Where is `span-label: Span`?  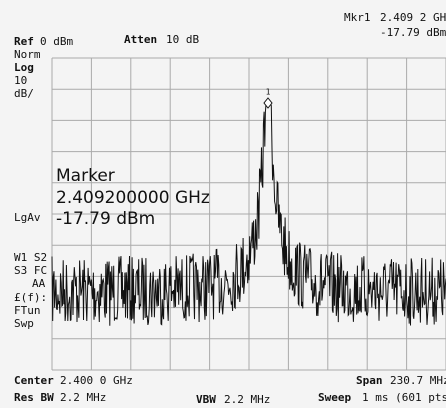
span-label: Span is located at coordinates (369, 380).